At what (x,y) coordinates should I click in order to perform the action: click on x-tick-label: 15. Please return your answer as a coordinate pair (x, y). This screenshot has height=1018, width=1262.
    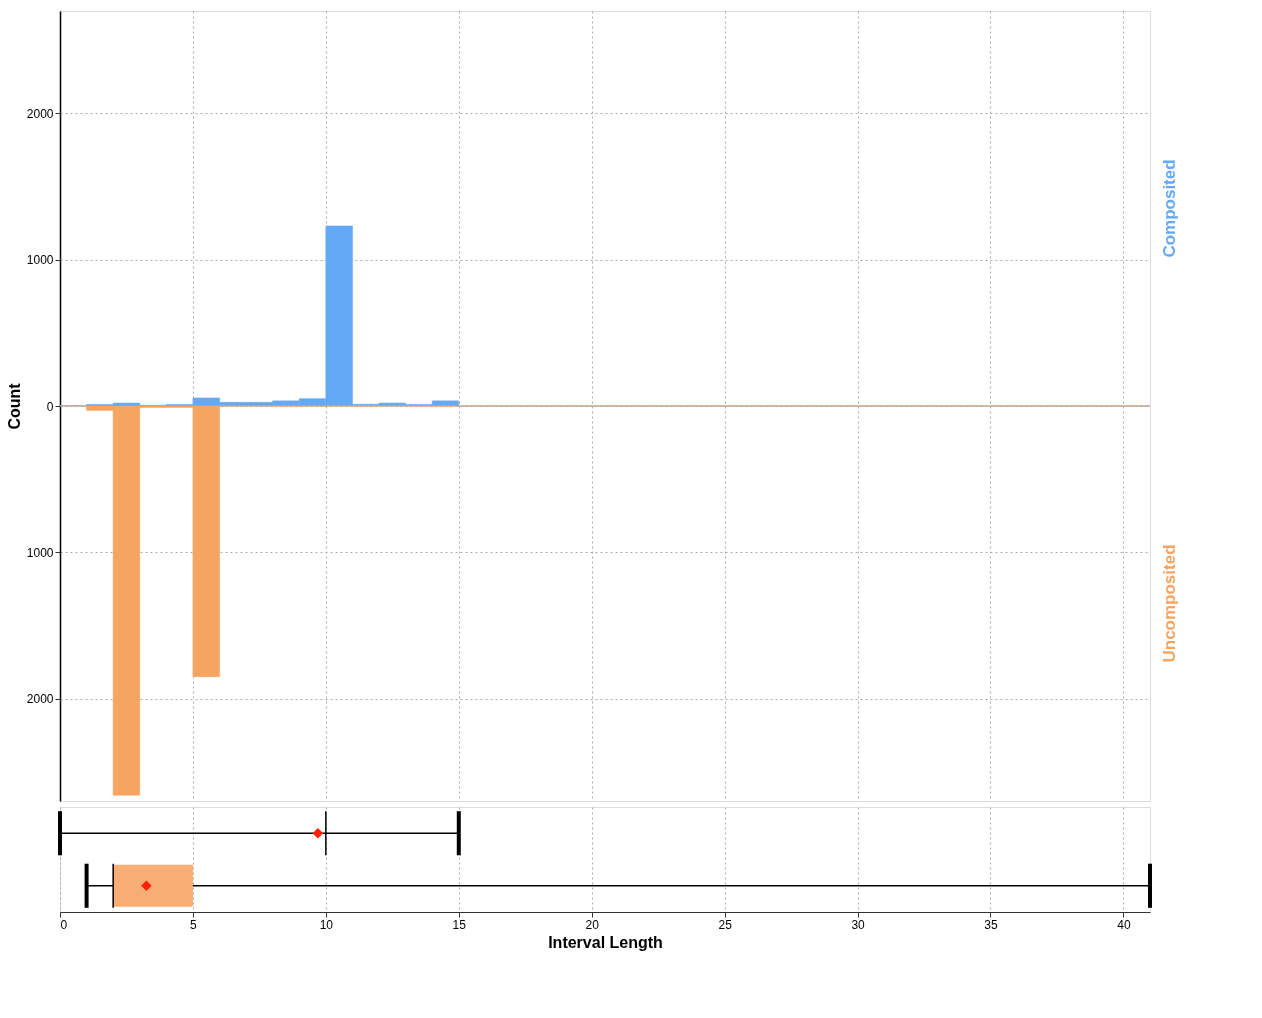
    Looking at the image, I should click on (459, 924).